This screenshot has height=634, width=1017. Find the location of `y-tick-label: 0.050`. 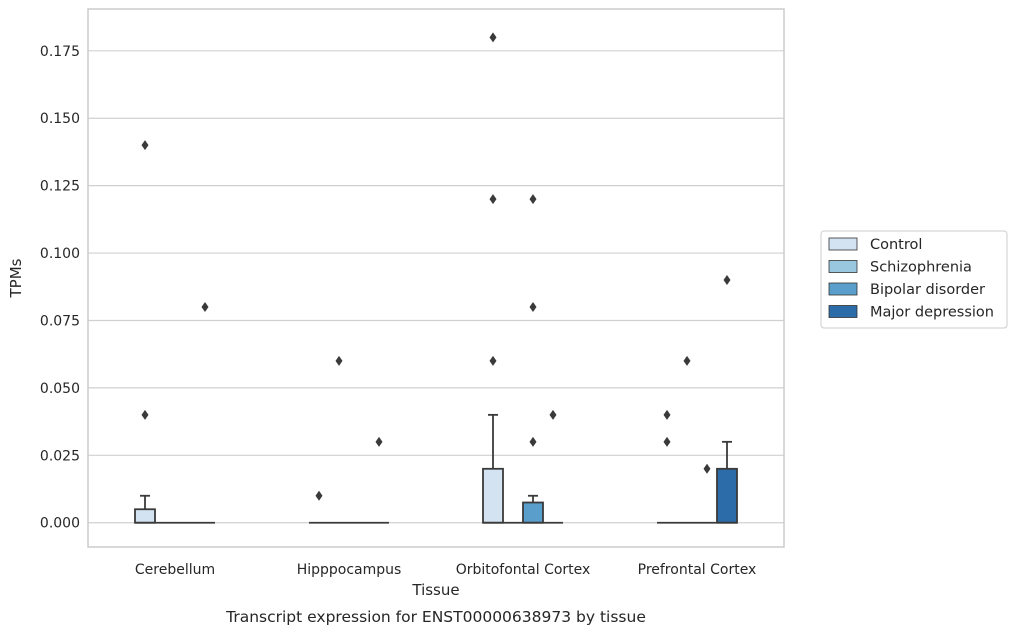

y-tick-label: 0.050 is located at coordinates (60, 389).